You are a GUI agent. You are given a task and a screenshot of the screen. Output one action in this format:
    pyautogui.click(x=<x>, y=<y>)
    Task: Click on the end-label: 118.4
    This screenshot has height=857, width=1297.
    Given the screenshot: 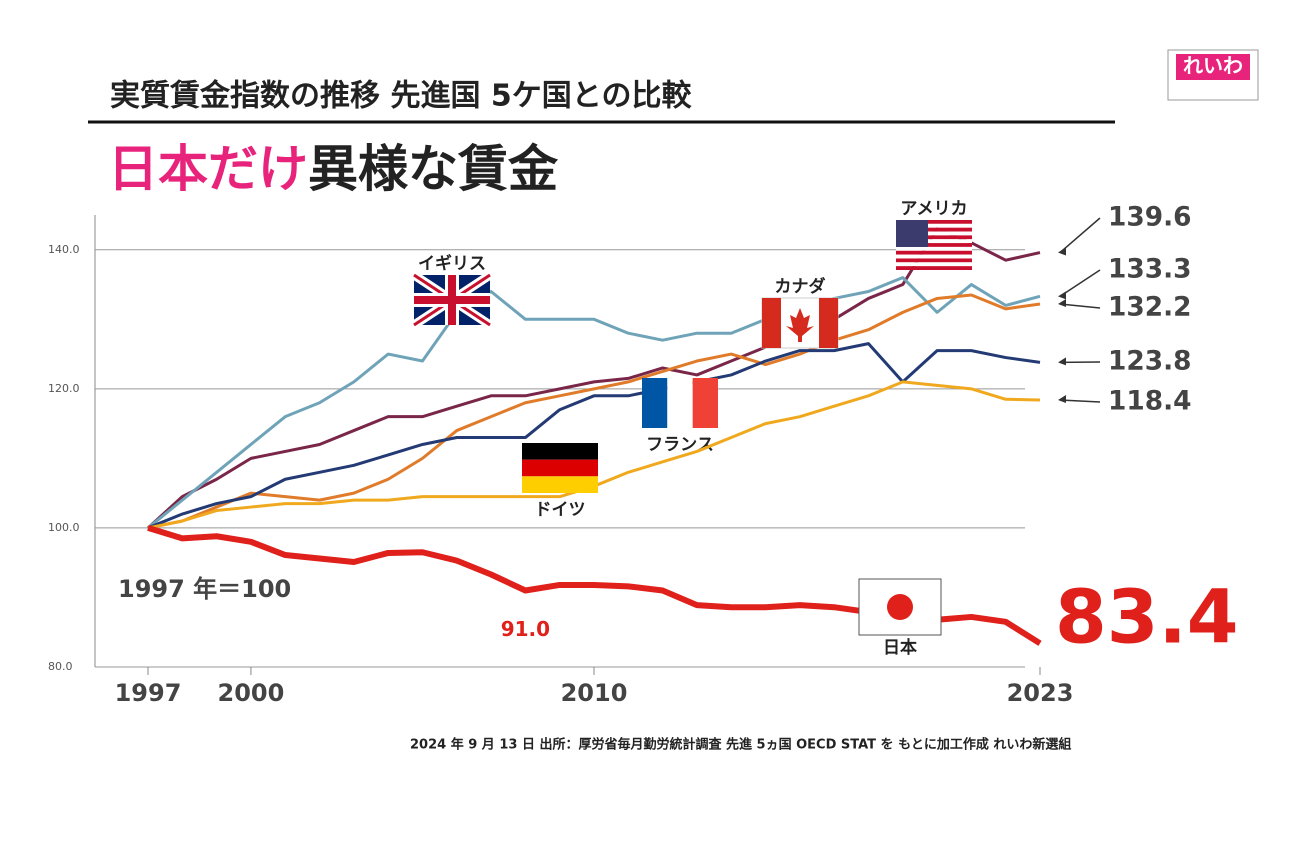 What is the action you would take?
    pyautogui.click(x=1149, y=401)
    